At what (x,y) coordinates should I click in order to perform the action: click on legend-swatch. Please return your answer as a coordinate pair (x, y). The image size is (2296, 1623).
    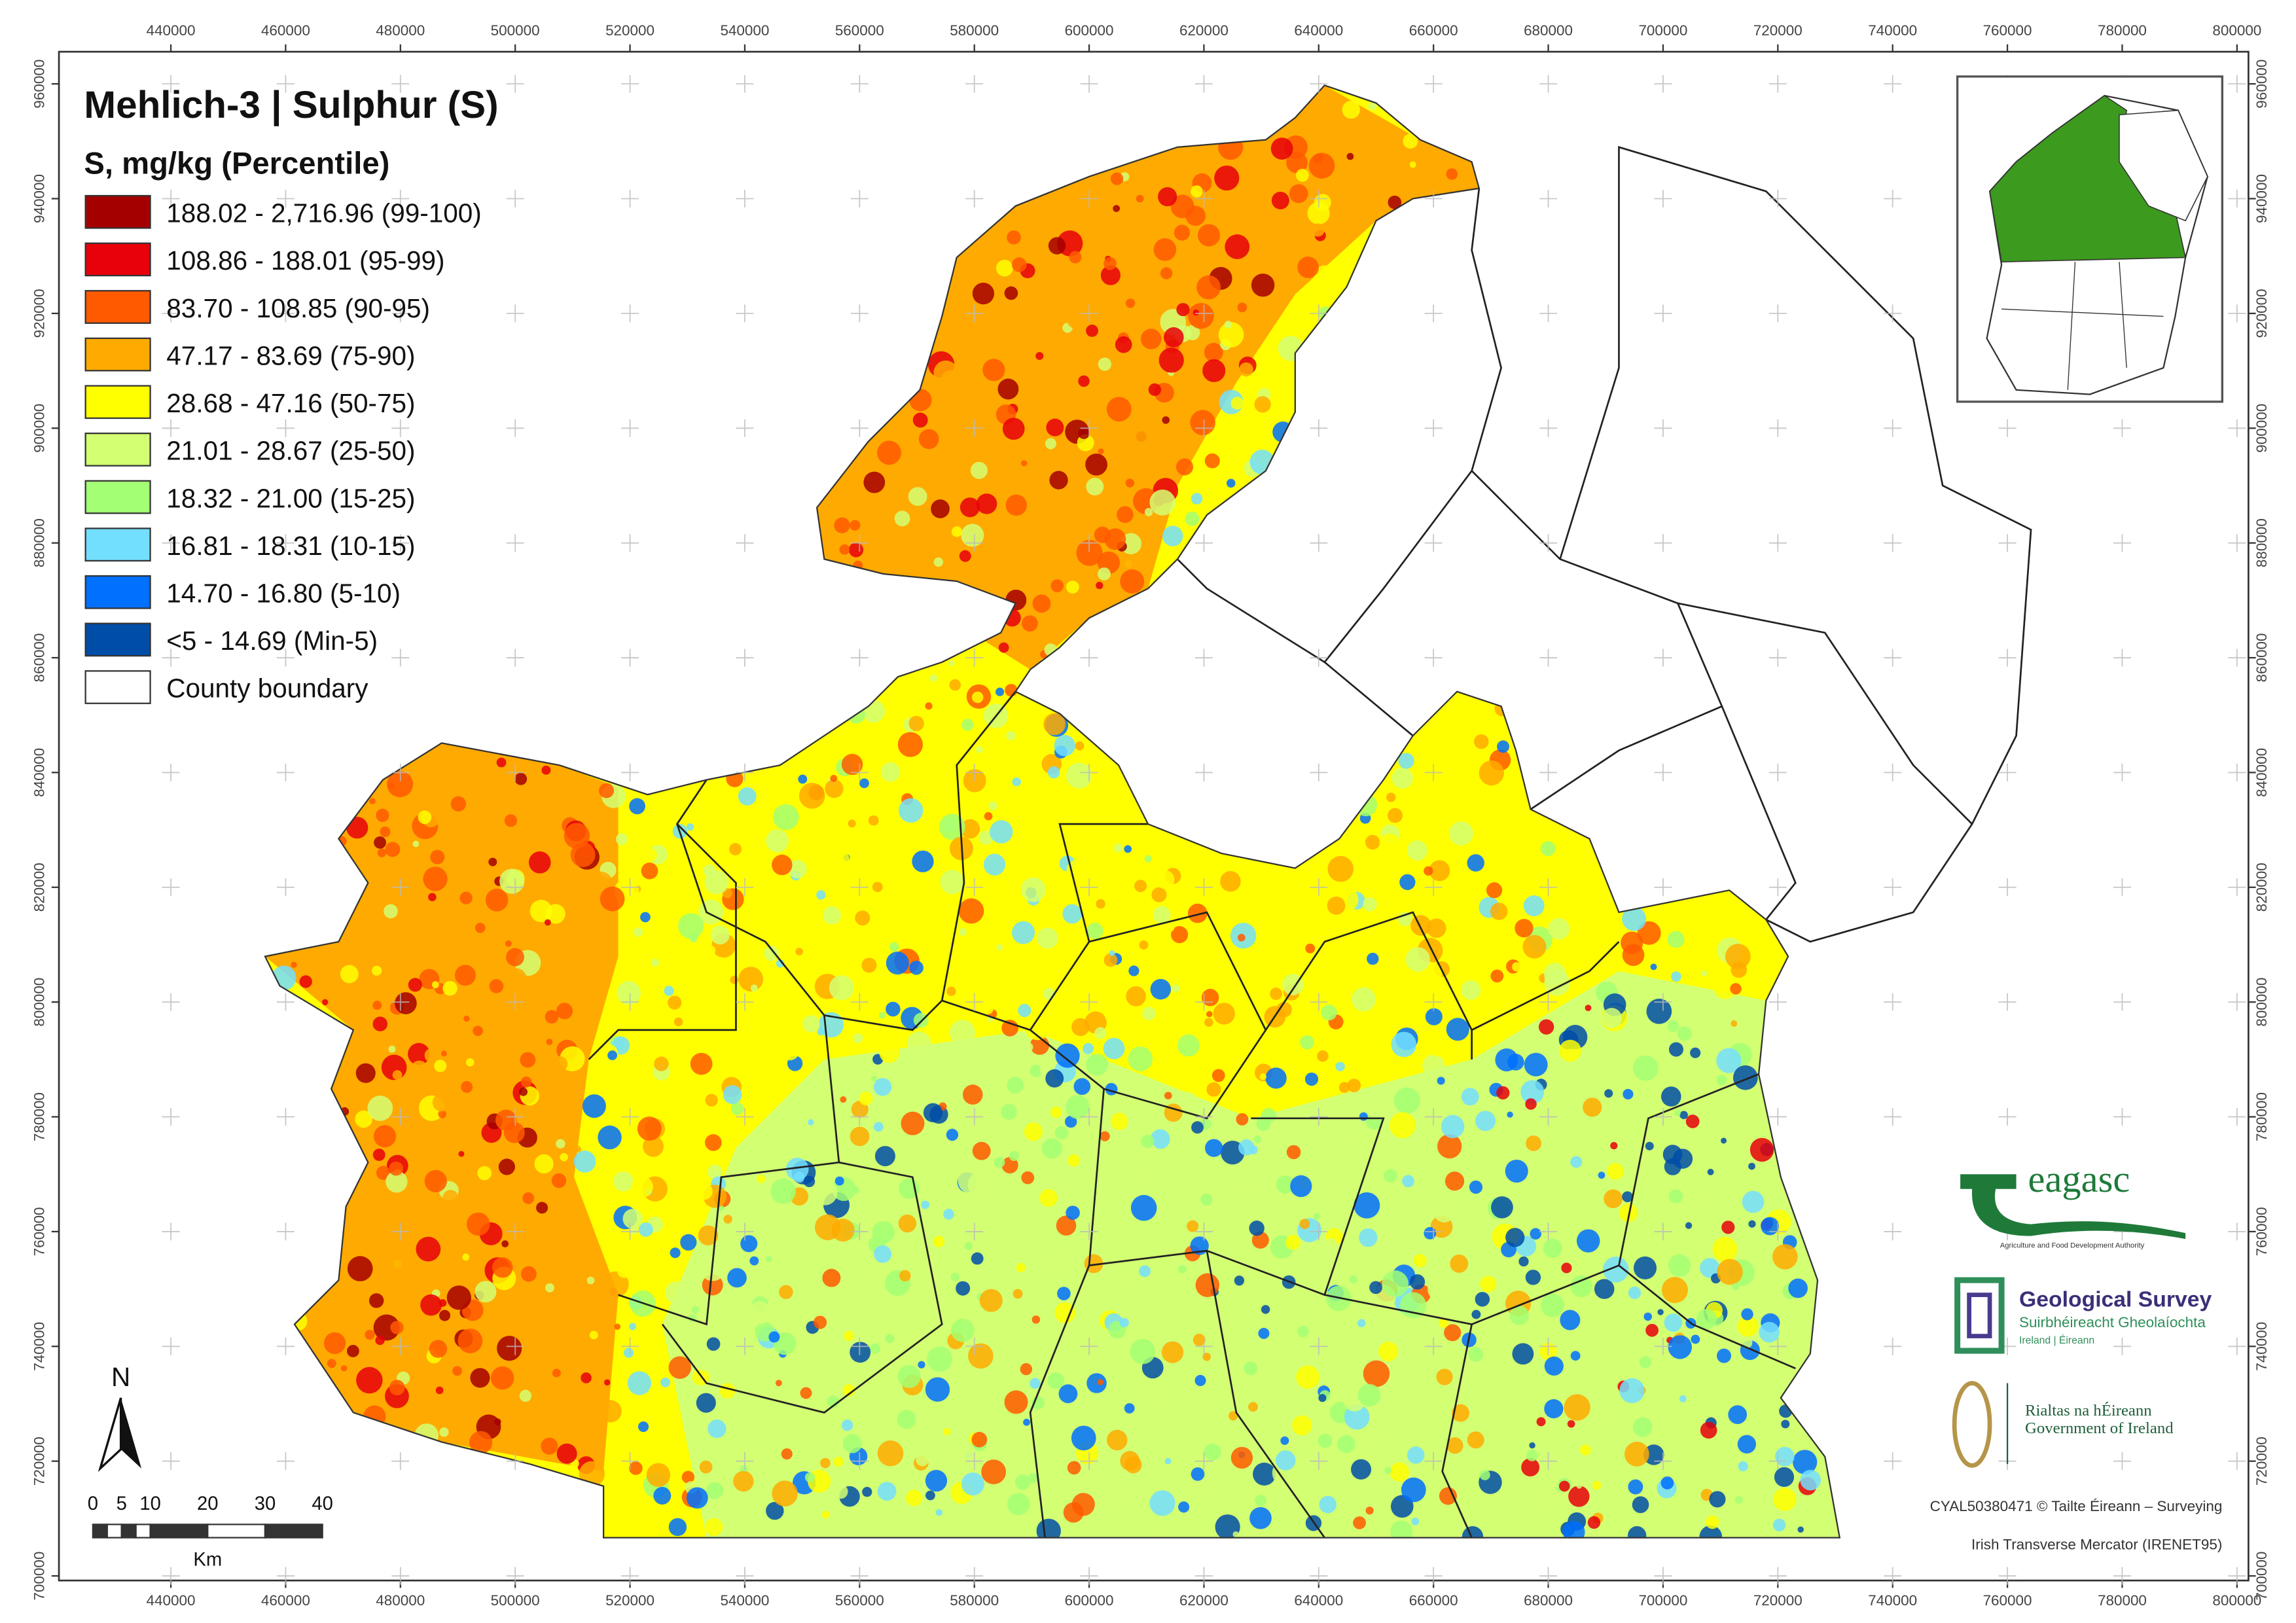
    Looking at the image, I should click on (117, 639).